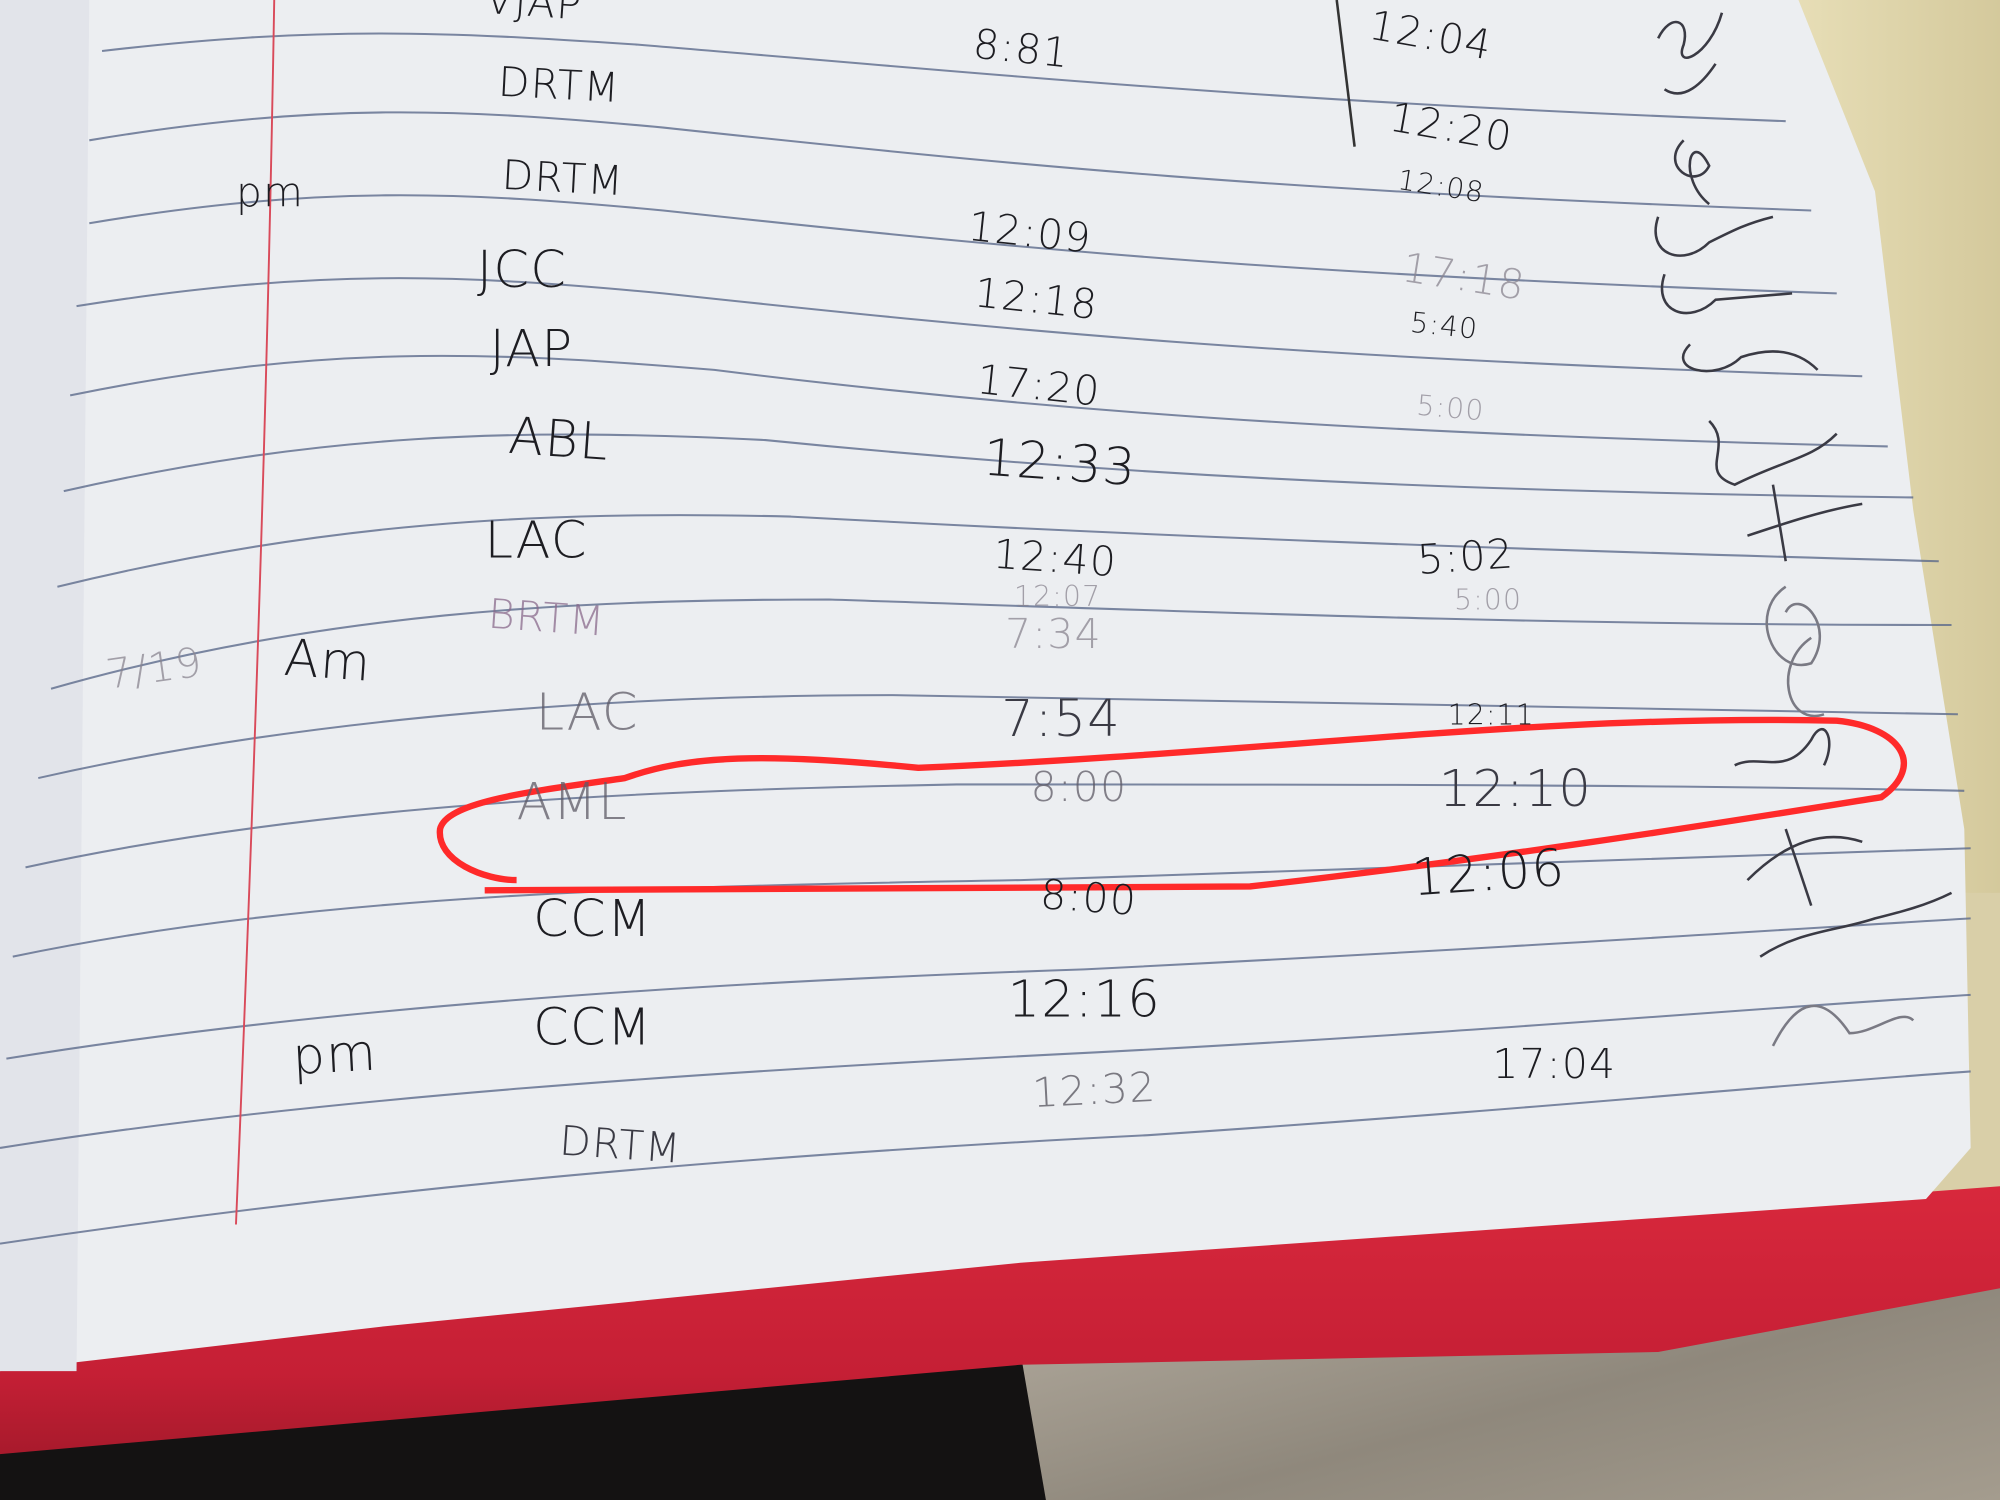 This screenshot has width=2000, height=1500. I want to click on signatures, so click(1803, 529).